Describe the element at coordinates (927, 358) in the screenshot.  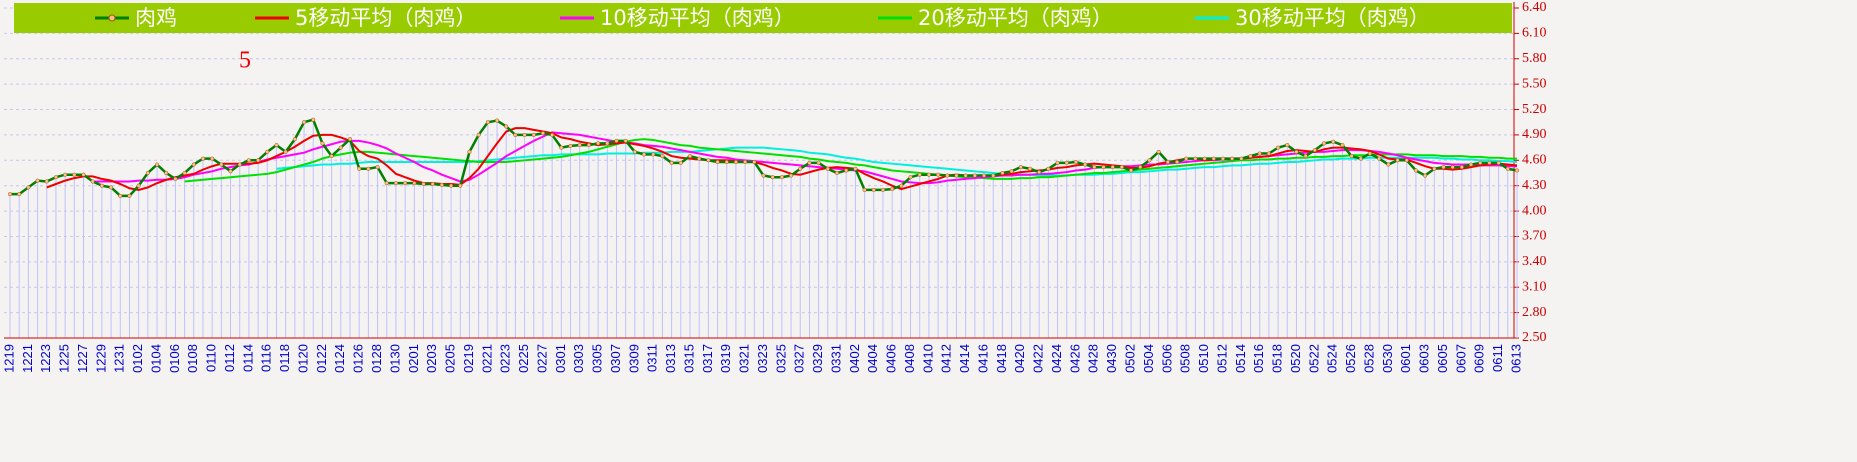
I see `x-tick-label: 0410` at that location.